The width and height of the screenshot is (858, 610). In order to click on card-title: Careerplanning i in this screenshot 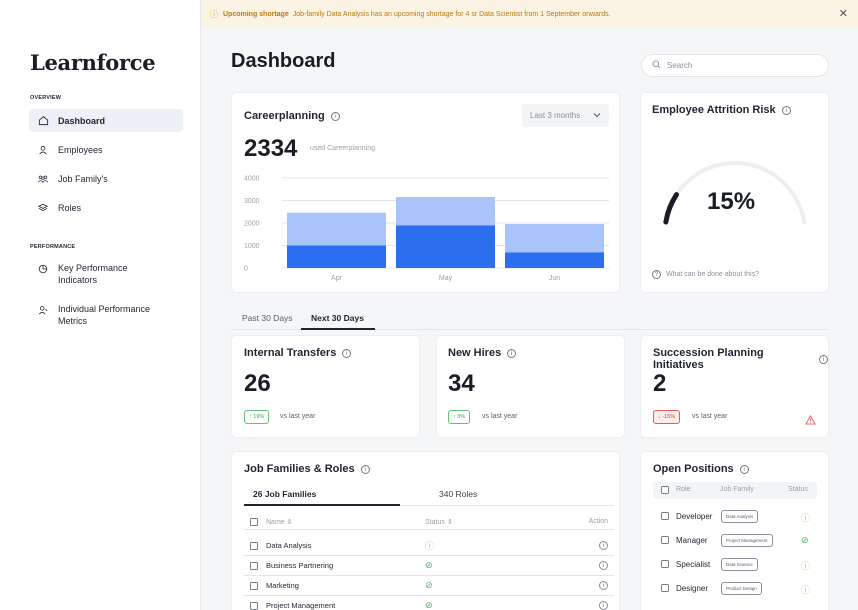, I will do `click(292, 116)`.